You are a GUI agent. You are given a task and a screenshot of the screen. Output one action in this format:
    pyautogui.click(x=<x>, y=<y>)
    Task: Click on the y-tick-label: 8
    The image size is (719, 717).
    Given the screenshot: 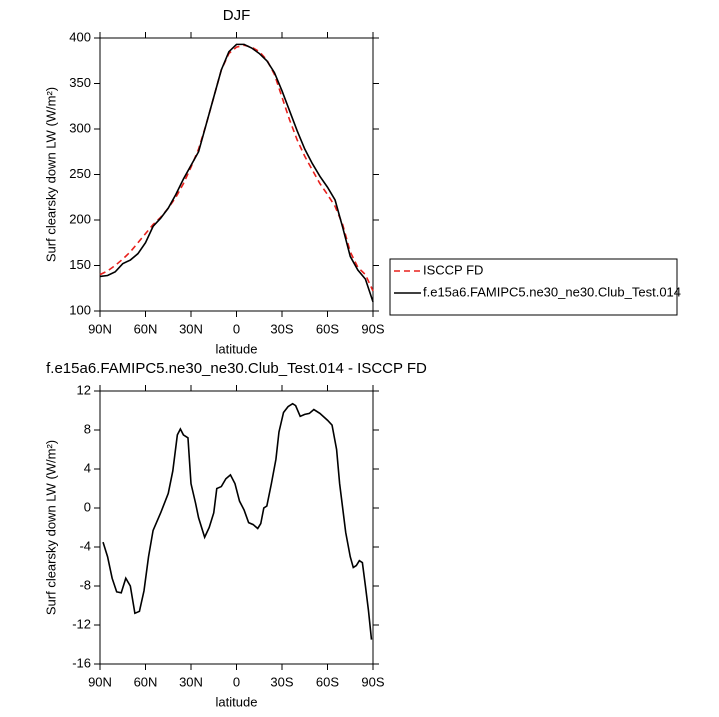 What is the action you would take?
    pyautogui.click(x=87, y=428)
    